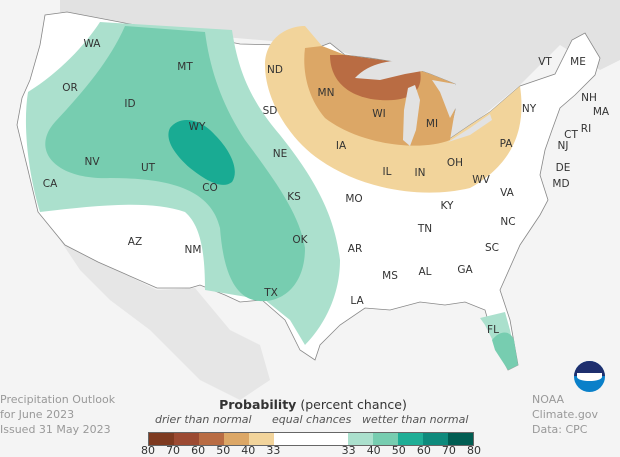  I want to click on legend-tick-wet: 40, so click(373, 450).